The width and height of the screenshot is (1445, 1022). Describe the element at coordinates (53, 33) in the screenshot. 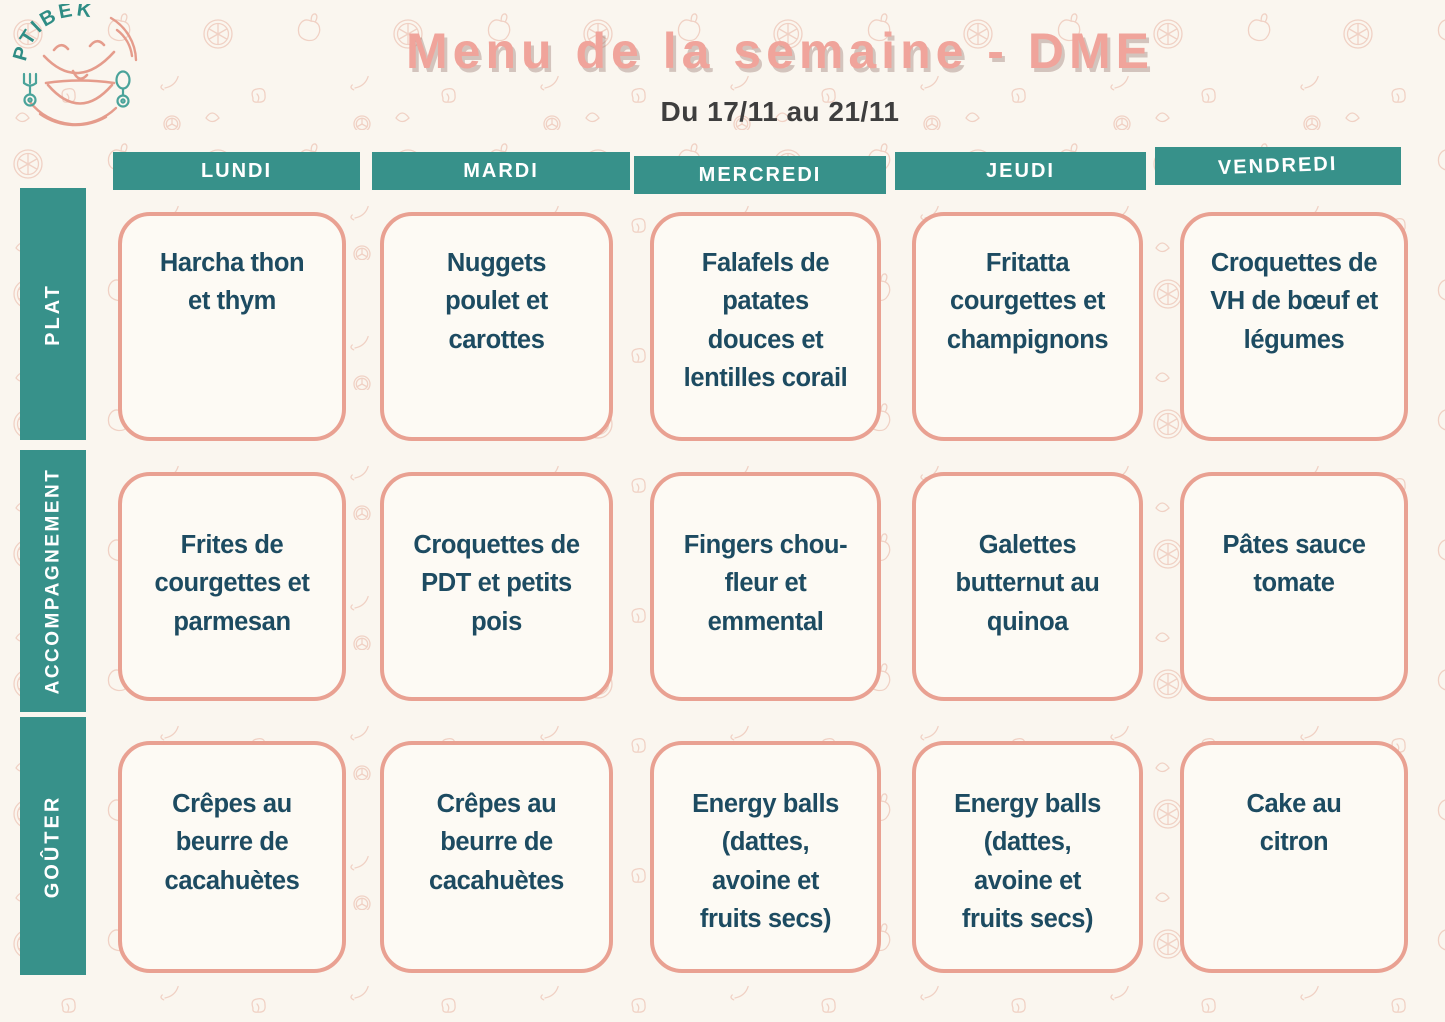

I see `brand-text: PTIBEK` at that location.